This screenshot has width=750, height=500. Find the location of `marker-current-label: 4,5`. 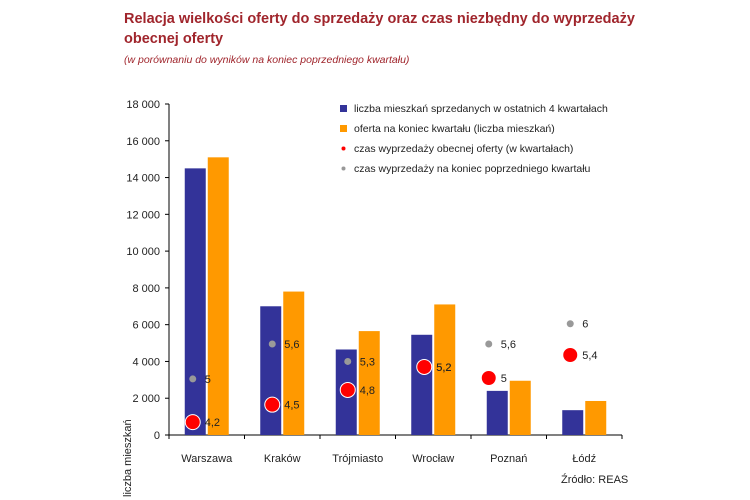

marker-current-label: 4,5 is located at coordinates (291, 406).